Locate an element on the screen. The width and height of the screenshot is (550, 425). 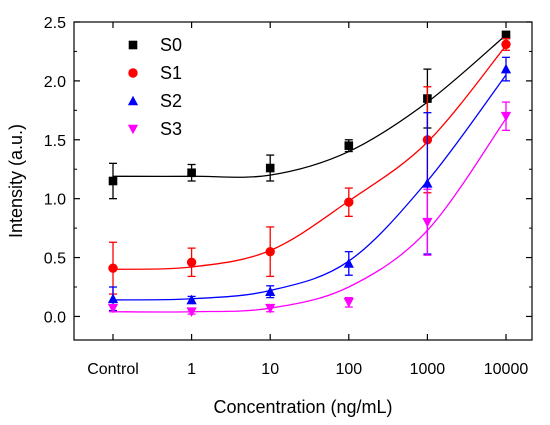
y-tick-label: 2.0 is located at coordinates (55, 82).